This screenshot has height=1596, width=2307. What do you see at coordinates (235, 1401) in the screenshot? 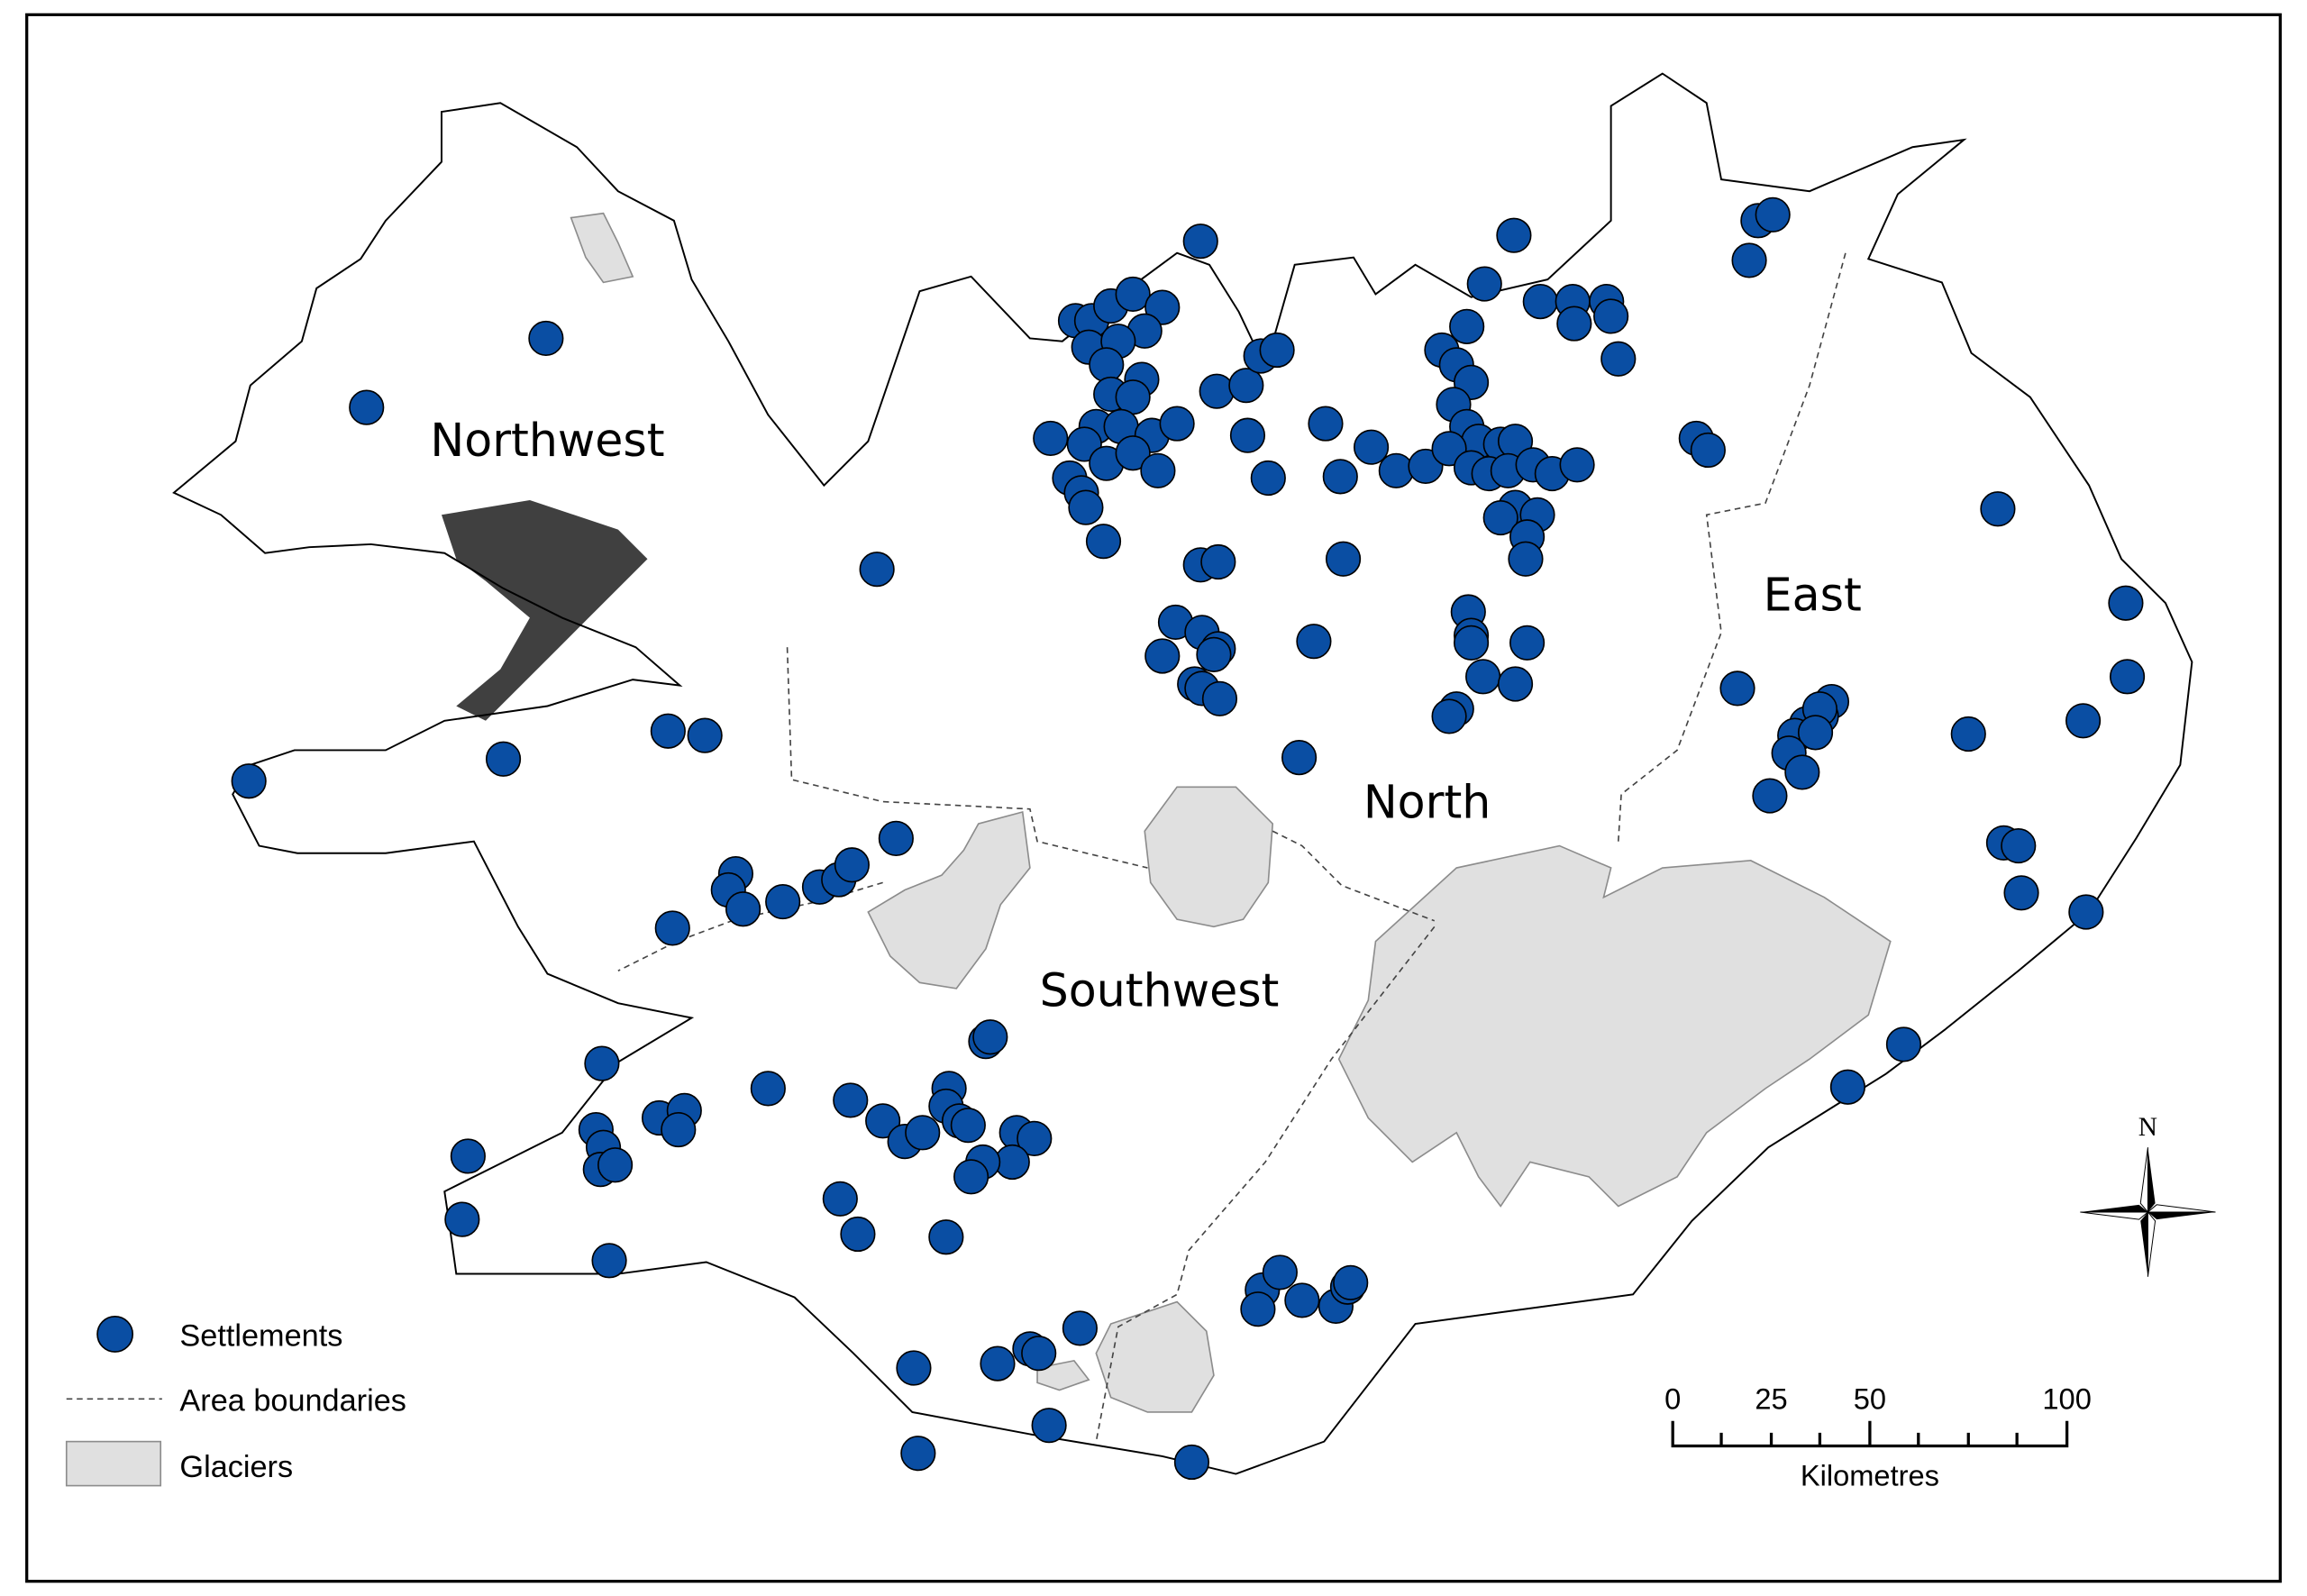
I see `legend: Settlements Area boundaries Glaciers` at bounding box center [235, 1401].